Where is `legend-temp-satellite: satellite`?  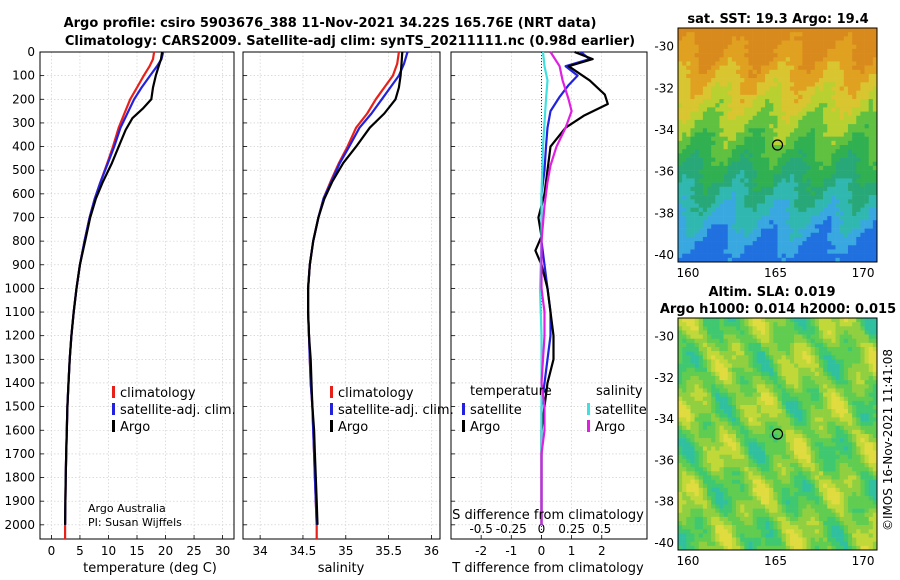
legend-temp-satellite: satellite is located at coordinates (496, 410).